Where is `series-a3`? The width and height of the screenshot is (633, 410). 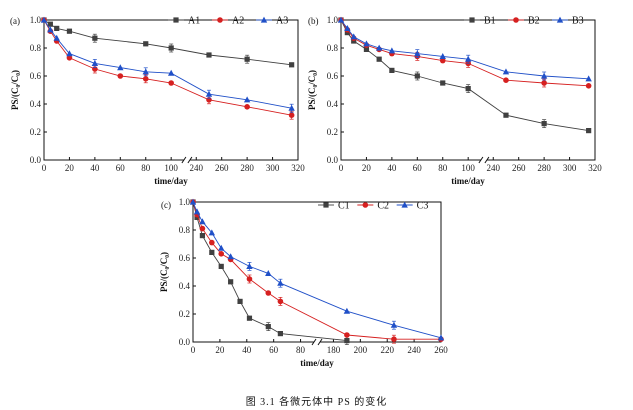
series-a3 is located at coordinates (167, 64).